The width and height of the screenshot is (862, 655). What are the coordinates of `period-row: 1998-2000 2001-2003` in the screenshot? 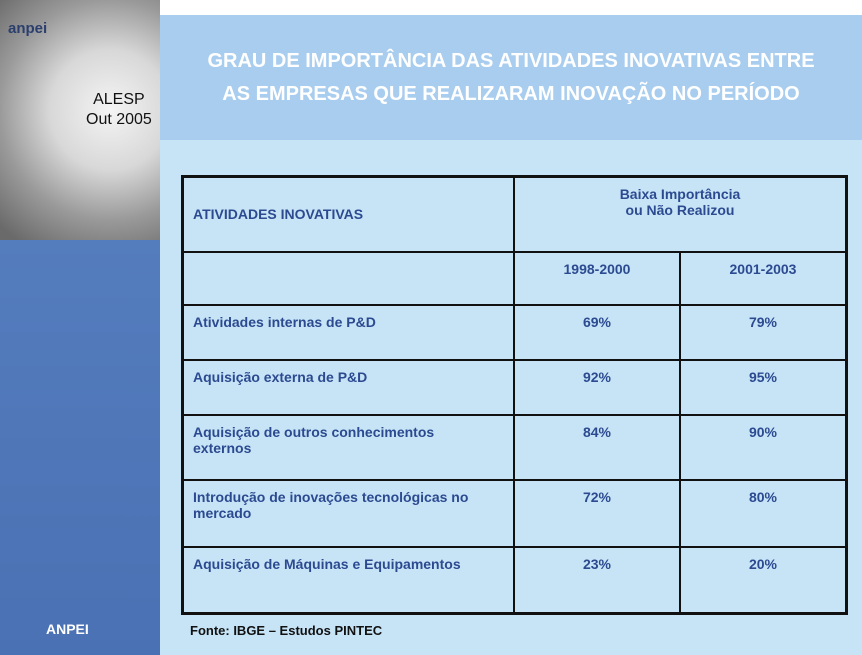 It's located at (514, 278).